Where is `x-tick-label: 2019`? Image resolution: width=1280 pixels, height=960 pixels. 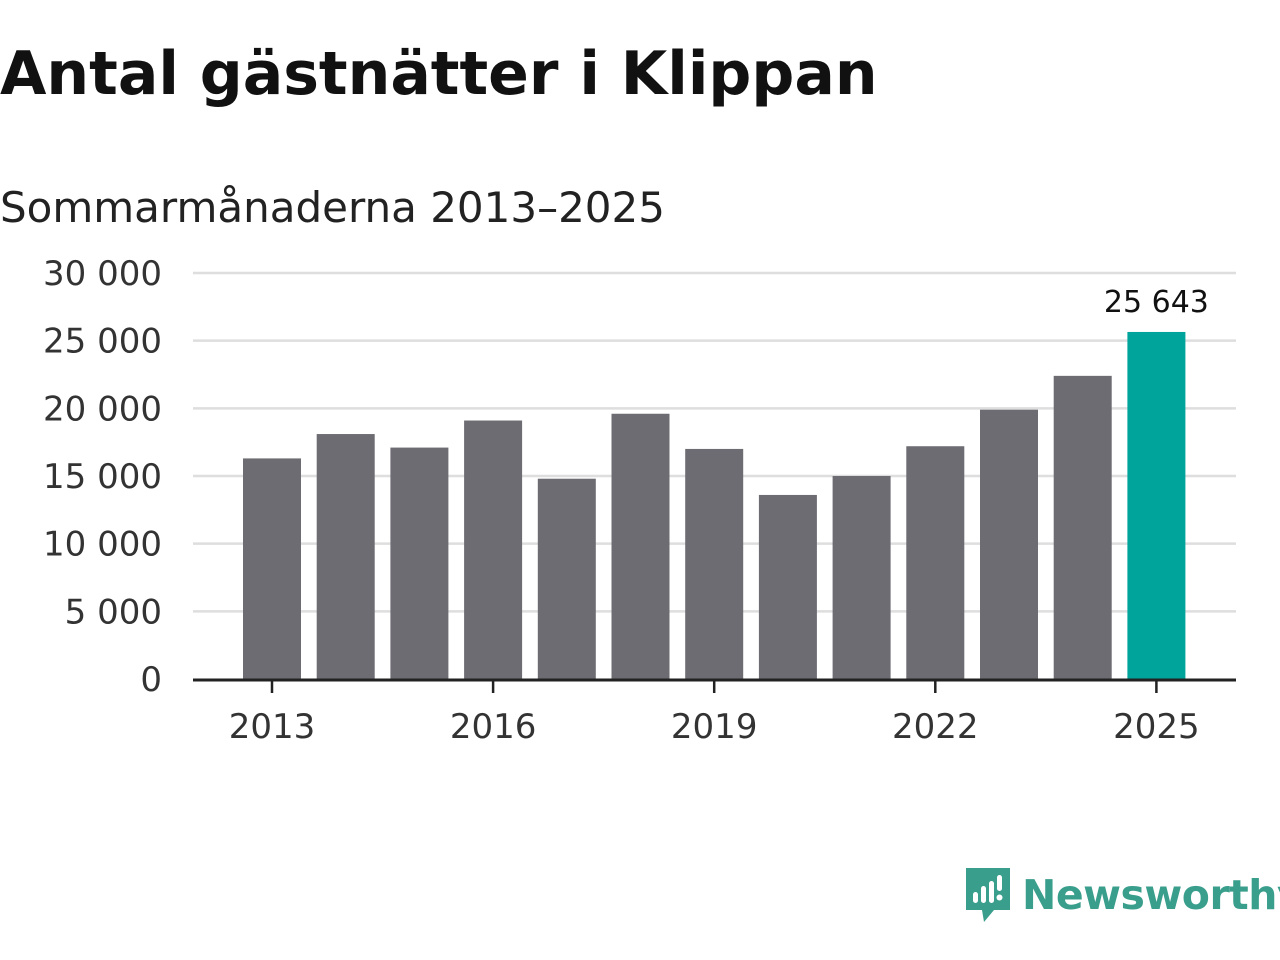
x-tick-label: 2019 is located at coordinates (714, 727).